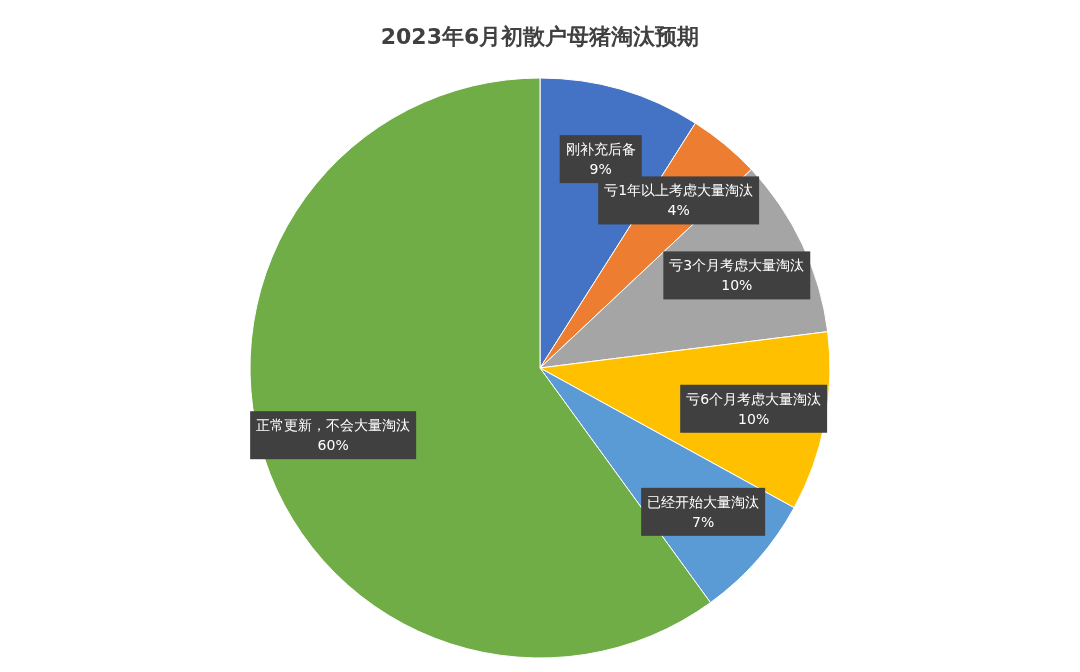  I want to click on data-label: 9%, so click(600, 169).